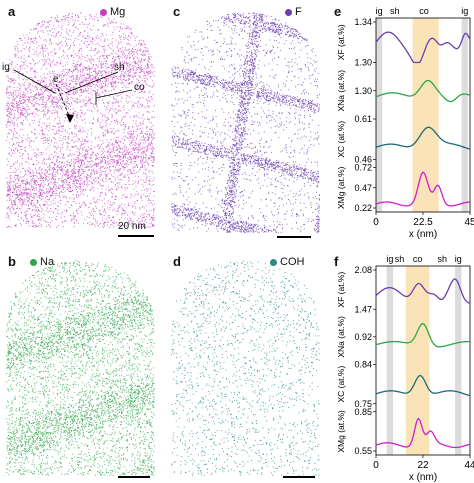 The height and width of the screenshot is (483, 474). I want to click on f-atom-map, so click(245, 122).